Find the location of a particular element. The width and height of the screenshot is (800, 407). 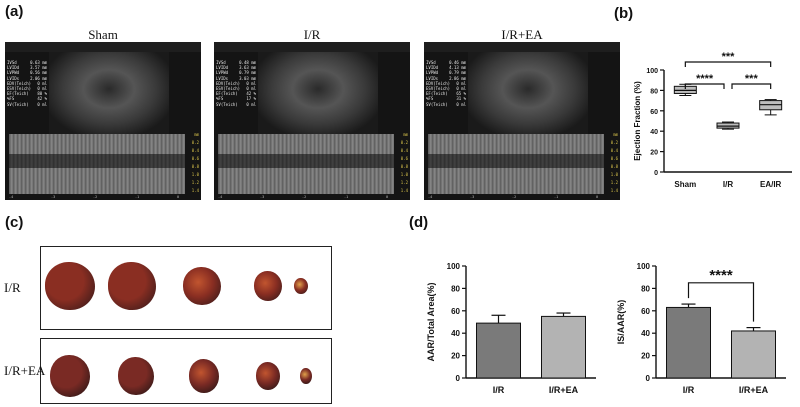

measurement-value: 4.13 mm is located at coordinates (457, 68).